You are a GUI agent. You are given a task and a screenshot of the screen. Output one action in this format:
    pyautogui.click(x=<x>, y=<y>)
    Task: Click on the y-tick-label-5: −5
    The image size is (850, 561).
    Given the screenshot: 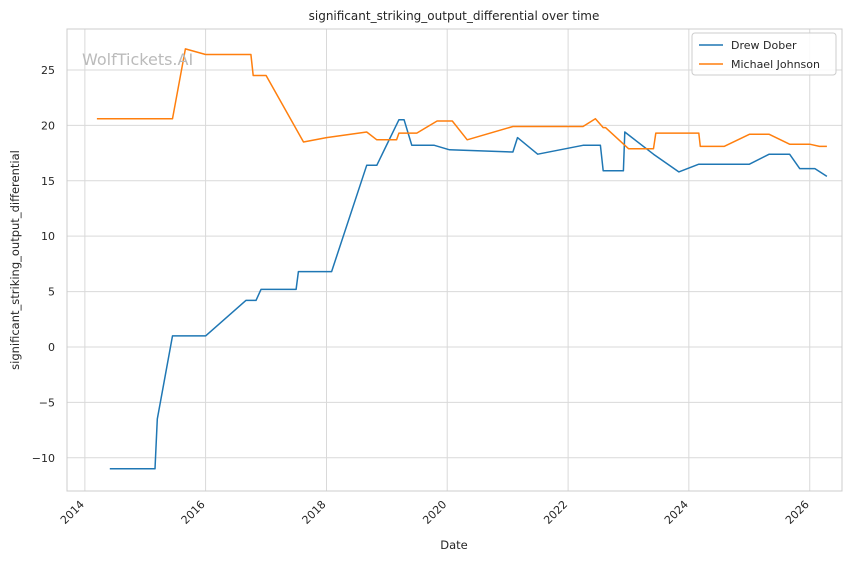 What is the action you would take?
    pyautogui.click(x=47, y=402)
    